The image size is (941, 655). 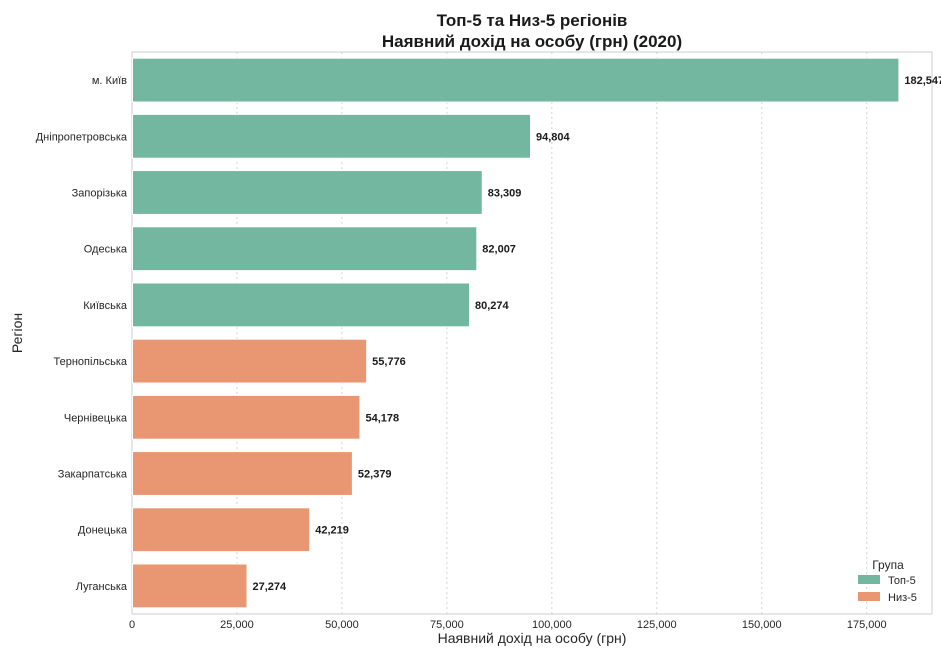 What do you see at coordinates (100, 194) in the screenshot?
I see `y-tick-label: Запорізька` at bounding box center [100, 194].